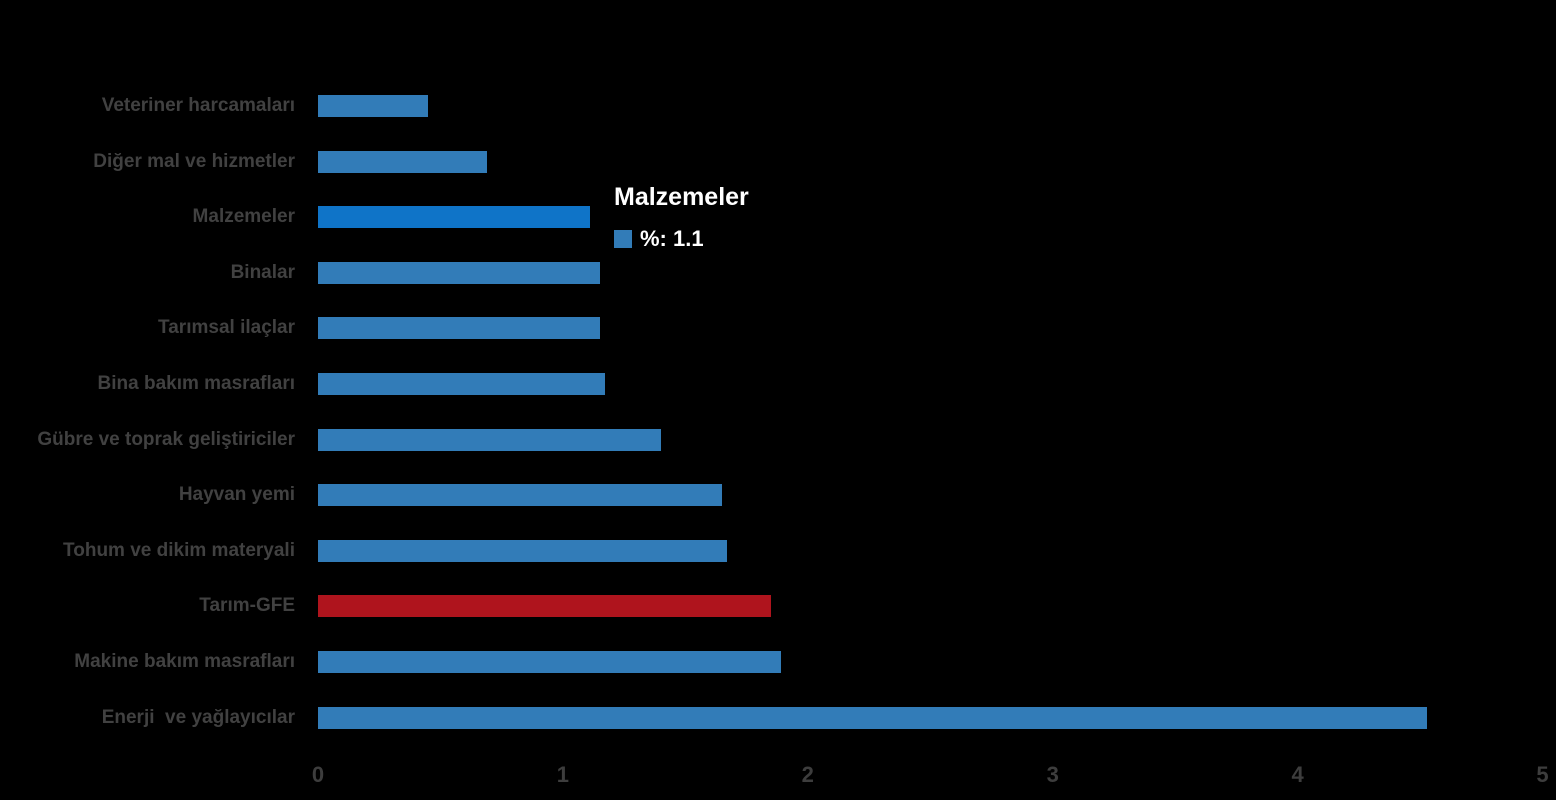  I want to click on tooltip-series-swatch-icon, so click(623, 239).